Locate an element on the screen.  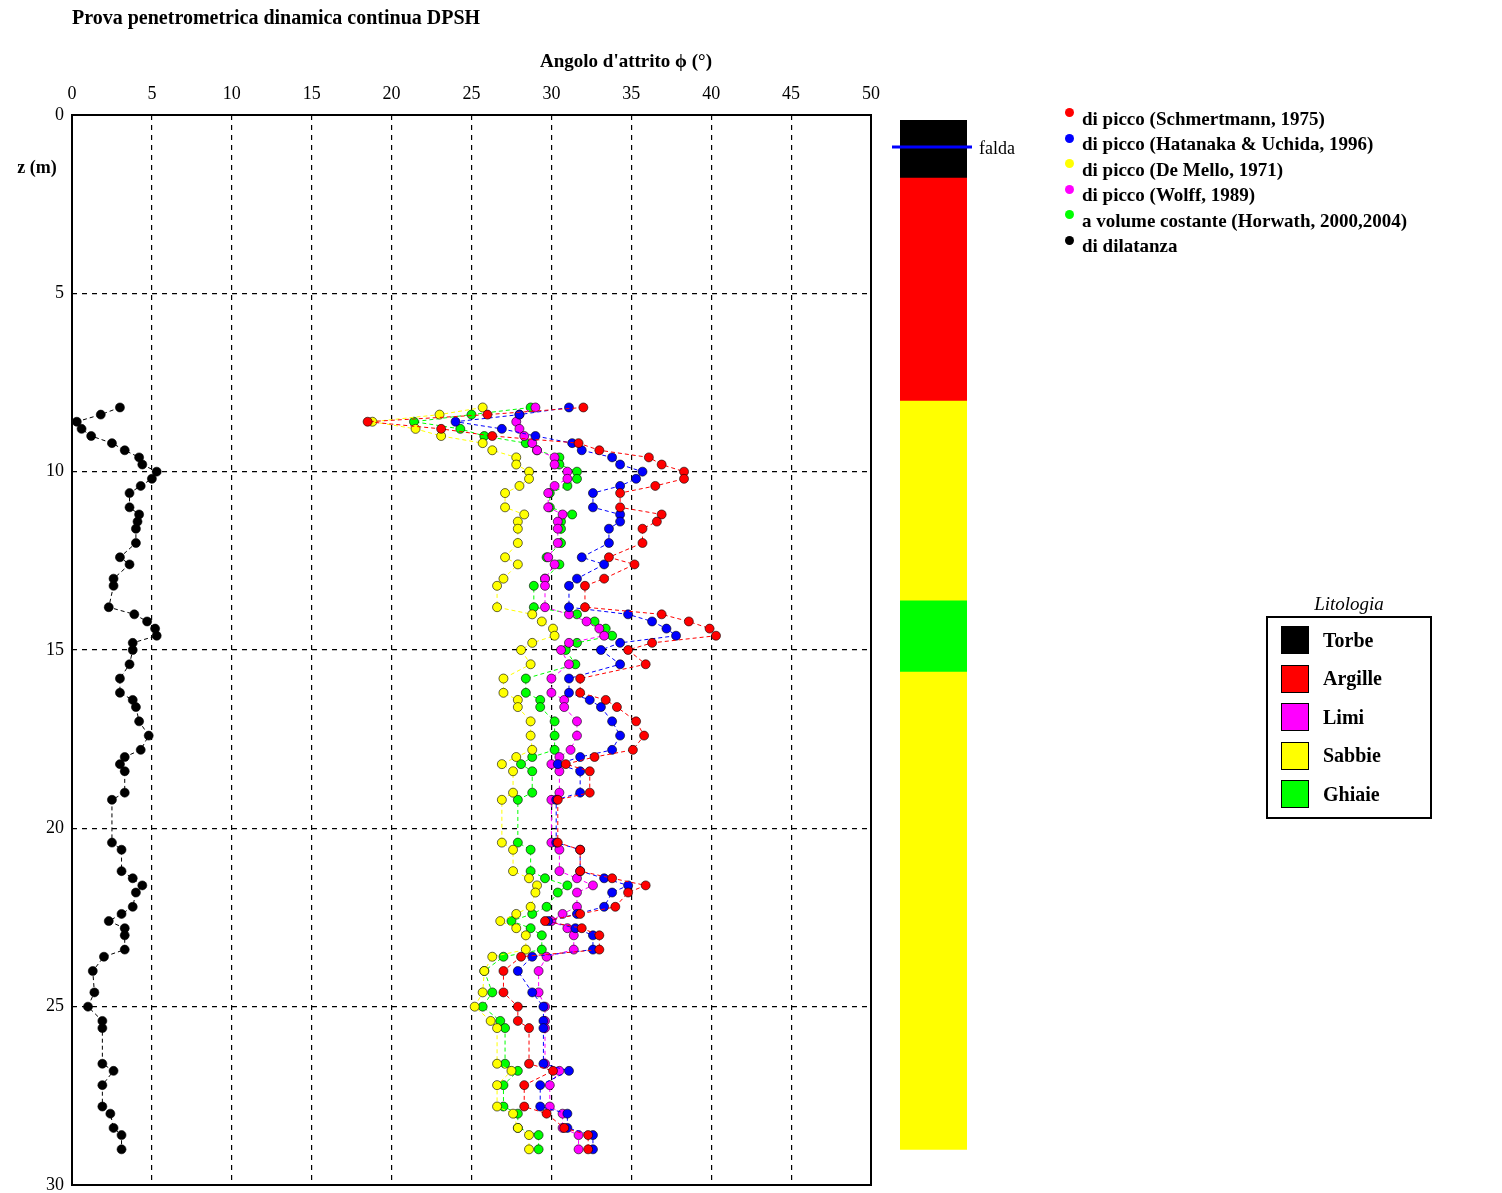
x-tick-label: 20 is located at coordinates (391, 92).